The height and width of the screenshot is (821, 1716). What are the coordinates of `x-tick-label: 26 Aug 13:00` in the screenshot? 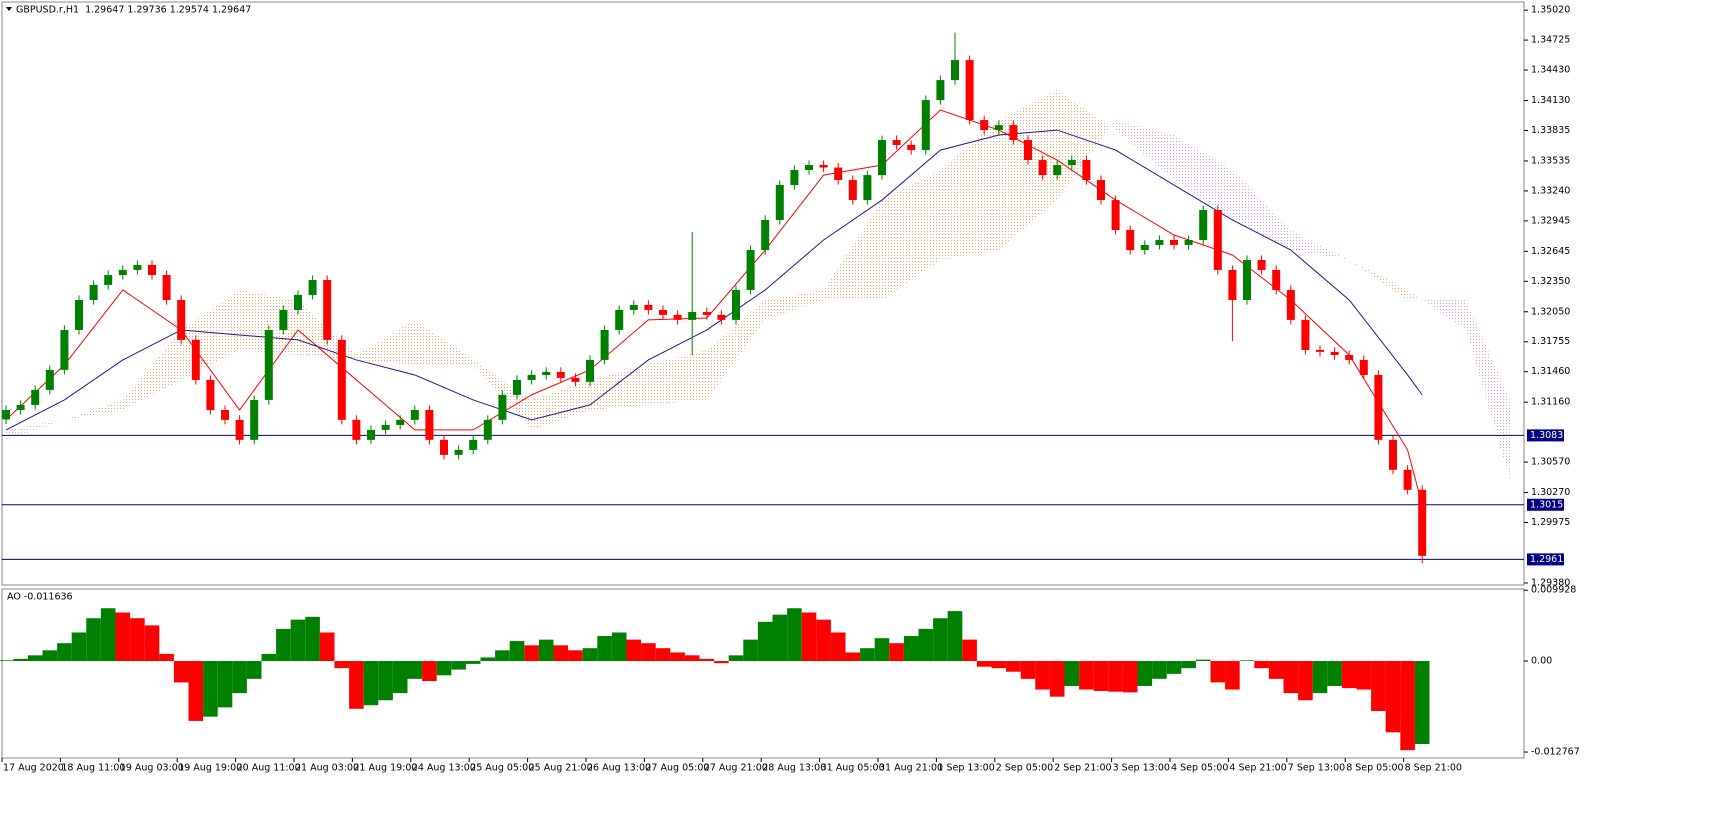 It's located at (619, 768).